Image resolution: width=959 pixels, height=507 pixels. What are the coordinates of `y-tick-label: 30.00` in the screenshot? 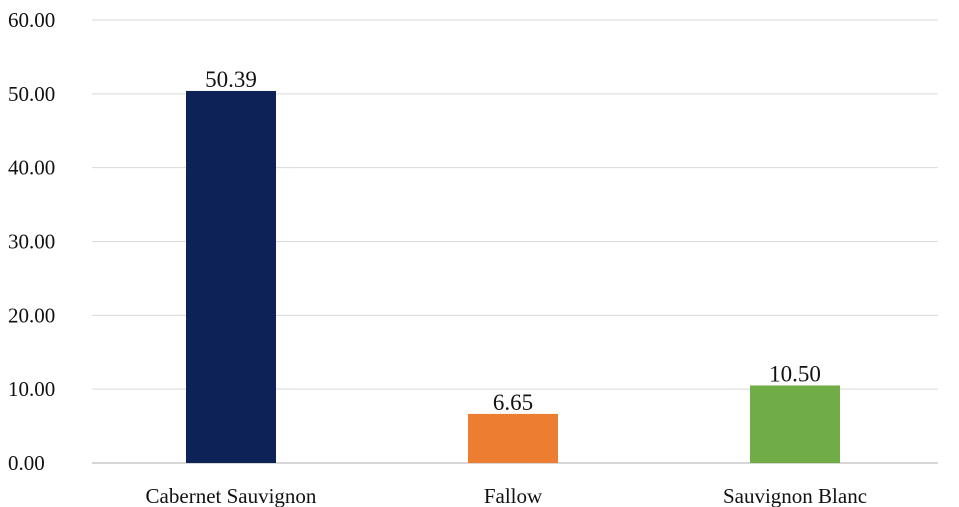 It's located at (31, 242).